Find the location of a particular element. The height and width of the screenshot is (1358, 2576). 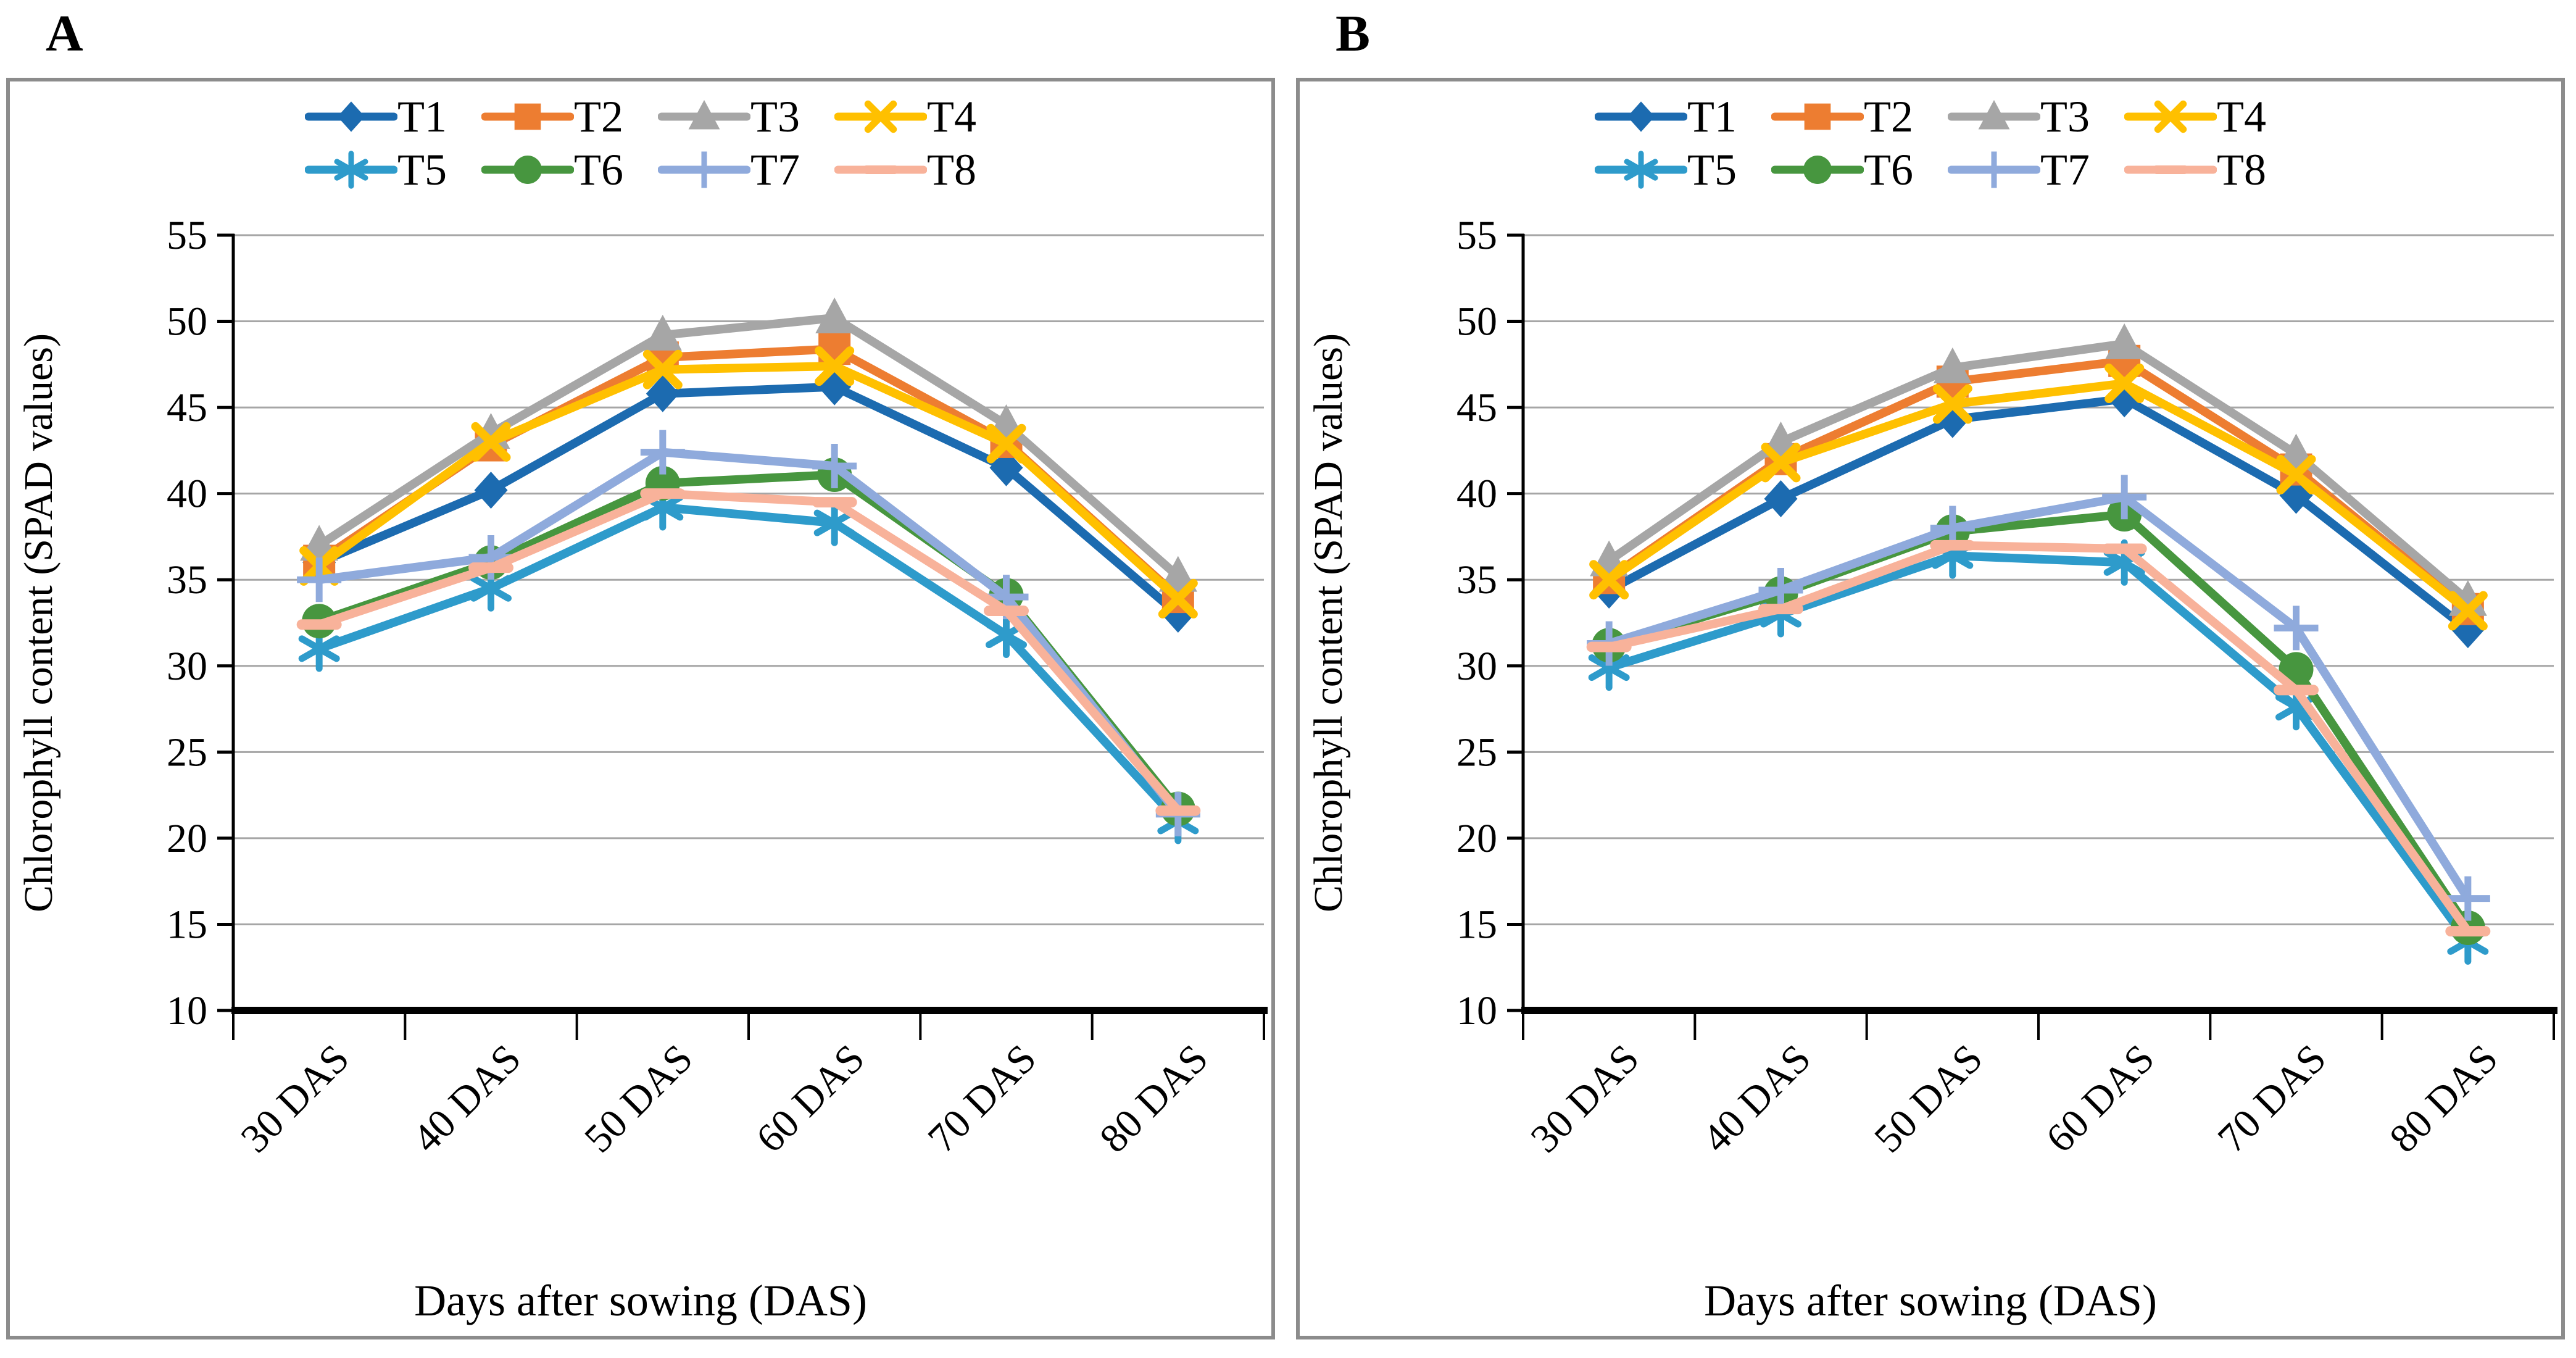

legend-swatch-T1 is located at coordinates (352, 116).